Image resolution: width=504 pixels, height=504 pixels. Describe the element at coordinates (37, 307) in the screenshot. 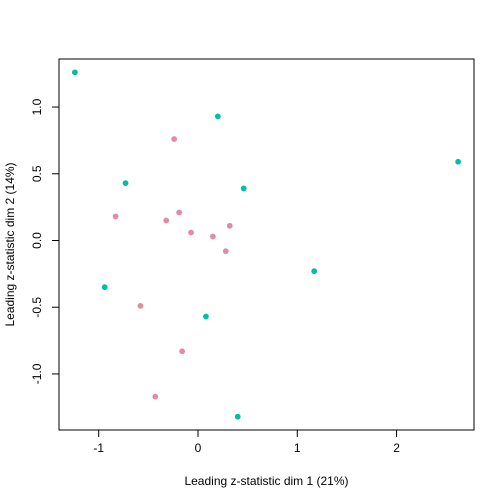

I see `y-tick-label: -0.5` at that location.